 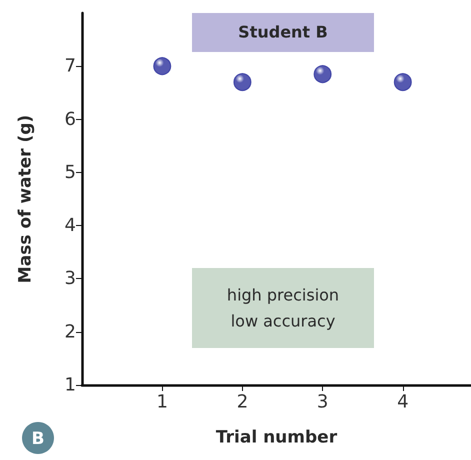 What do you see at coordinates (70, 172) in the screenshot?
I see `y-tick-label: 5` at bounding box center [70, 172].